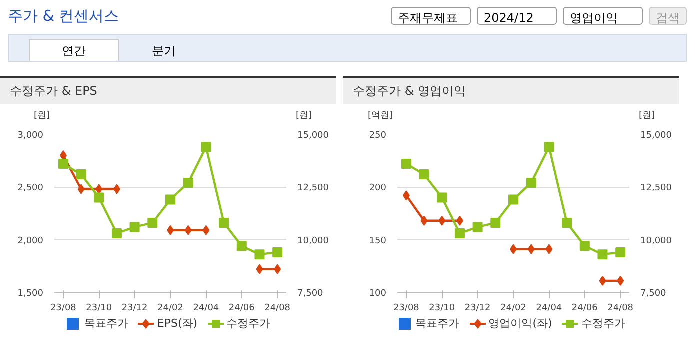 The width and height of the screenshot is (695, 349). Describe the element at coordinates (164, 51) in the screenshot. I see `text: 분기` at that location.